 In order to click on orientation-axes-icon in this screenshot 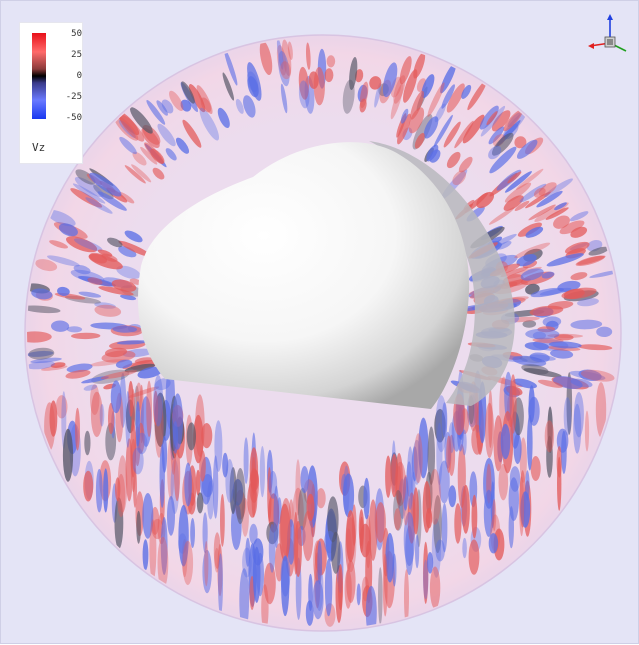, I will do `click(607, 35)`.